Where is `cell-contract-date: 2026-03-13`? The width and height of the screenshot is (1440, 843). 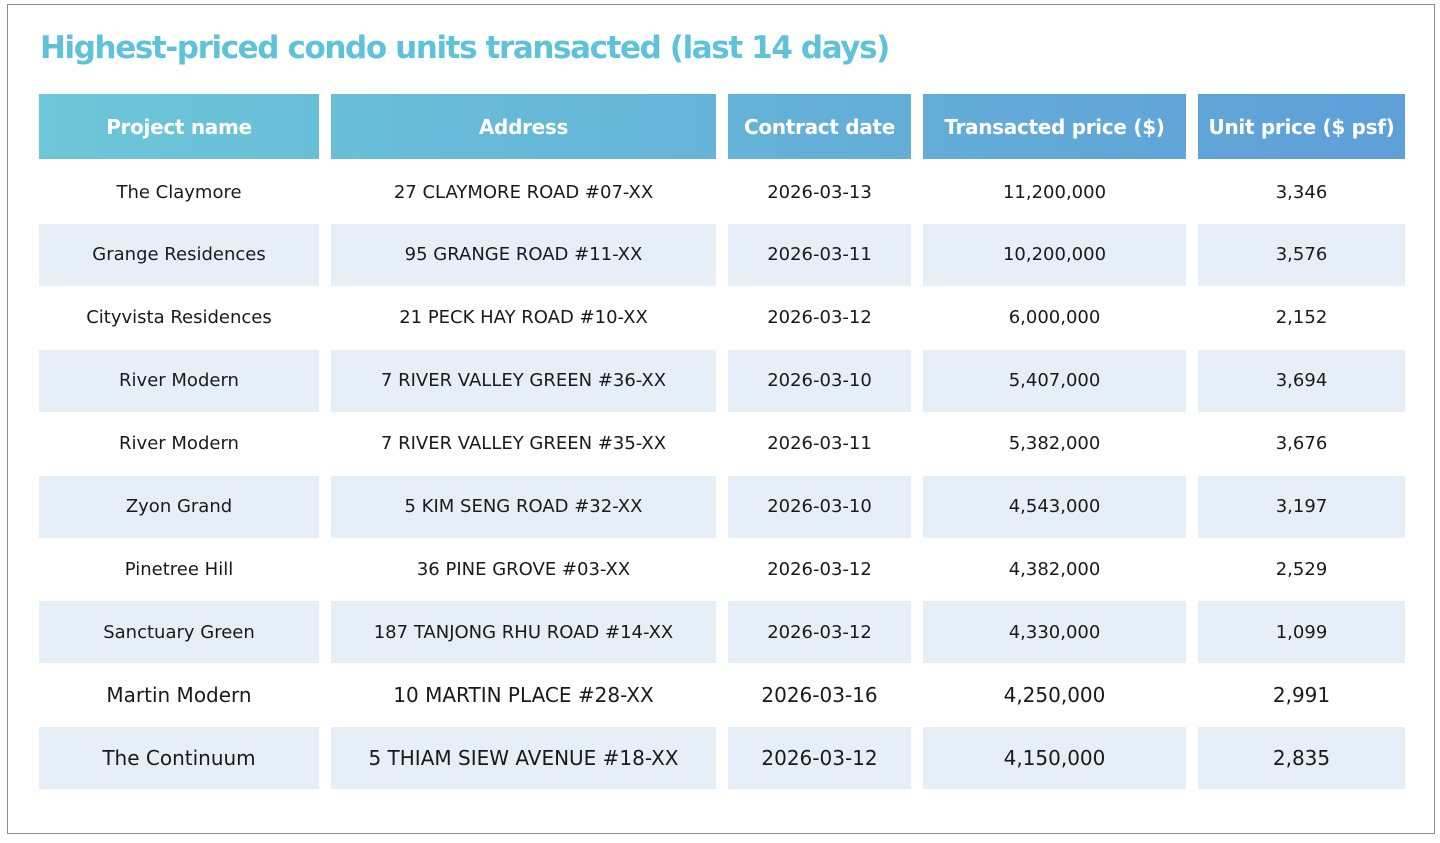 cell-contract-date: 2026-03-13 is located at coordinates (819, 192).